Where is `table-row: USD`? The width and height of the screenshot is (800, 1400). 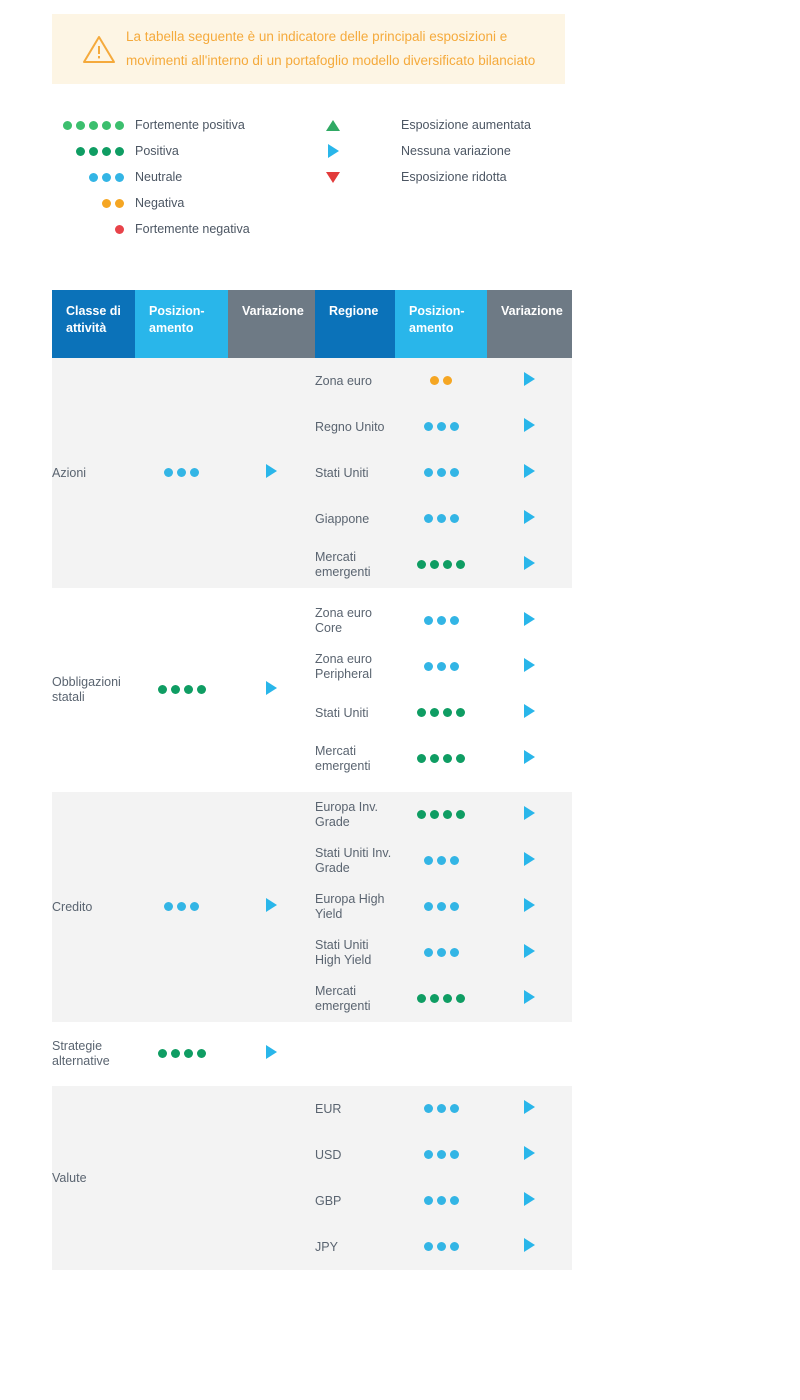 table-row: USD is located at coordinates (312, 1155).